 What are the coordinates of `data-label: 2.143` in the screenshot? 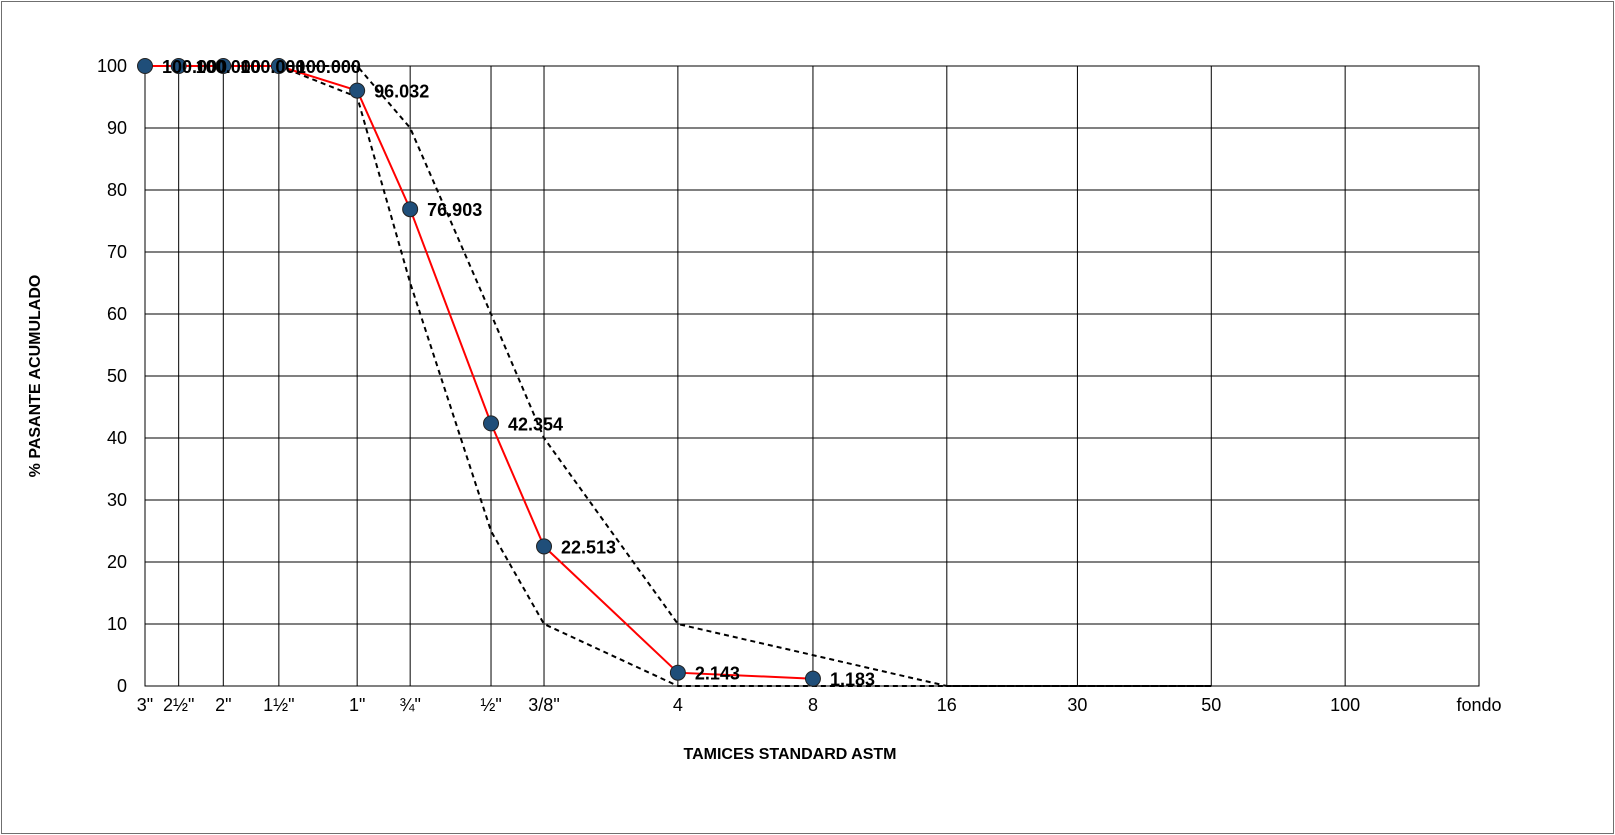 It's located at (717, 674).